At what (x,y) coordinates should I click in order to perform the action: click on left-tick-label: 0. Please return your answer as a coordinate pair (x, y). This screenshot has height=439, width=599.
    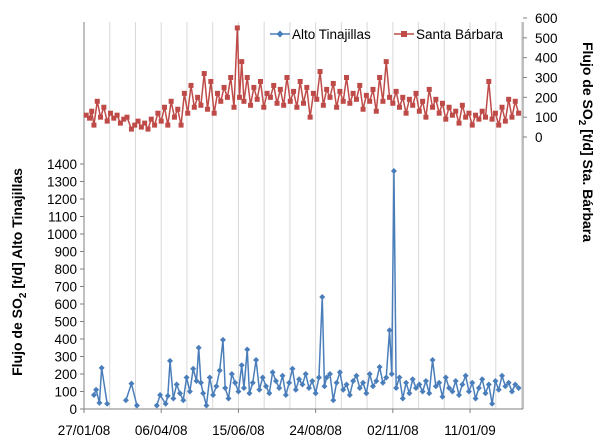
    Looking at the image, I should click on (73, 409).